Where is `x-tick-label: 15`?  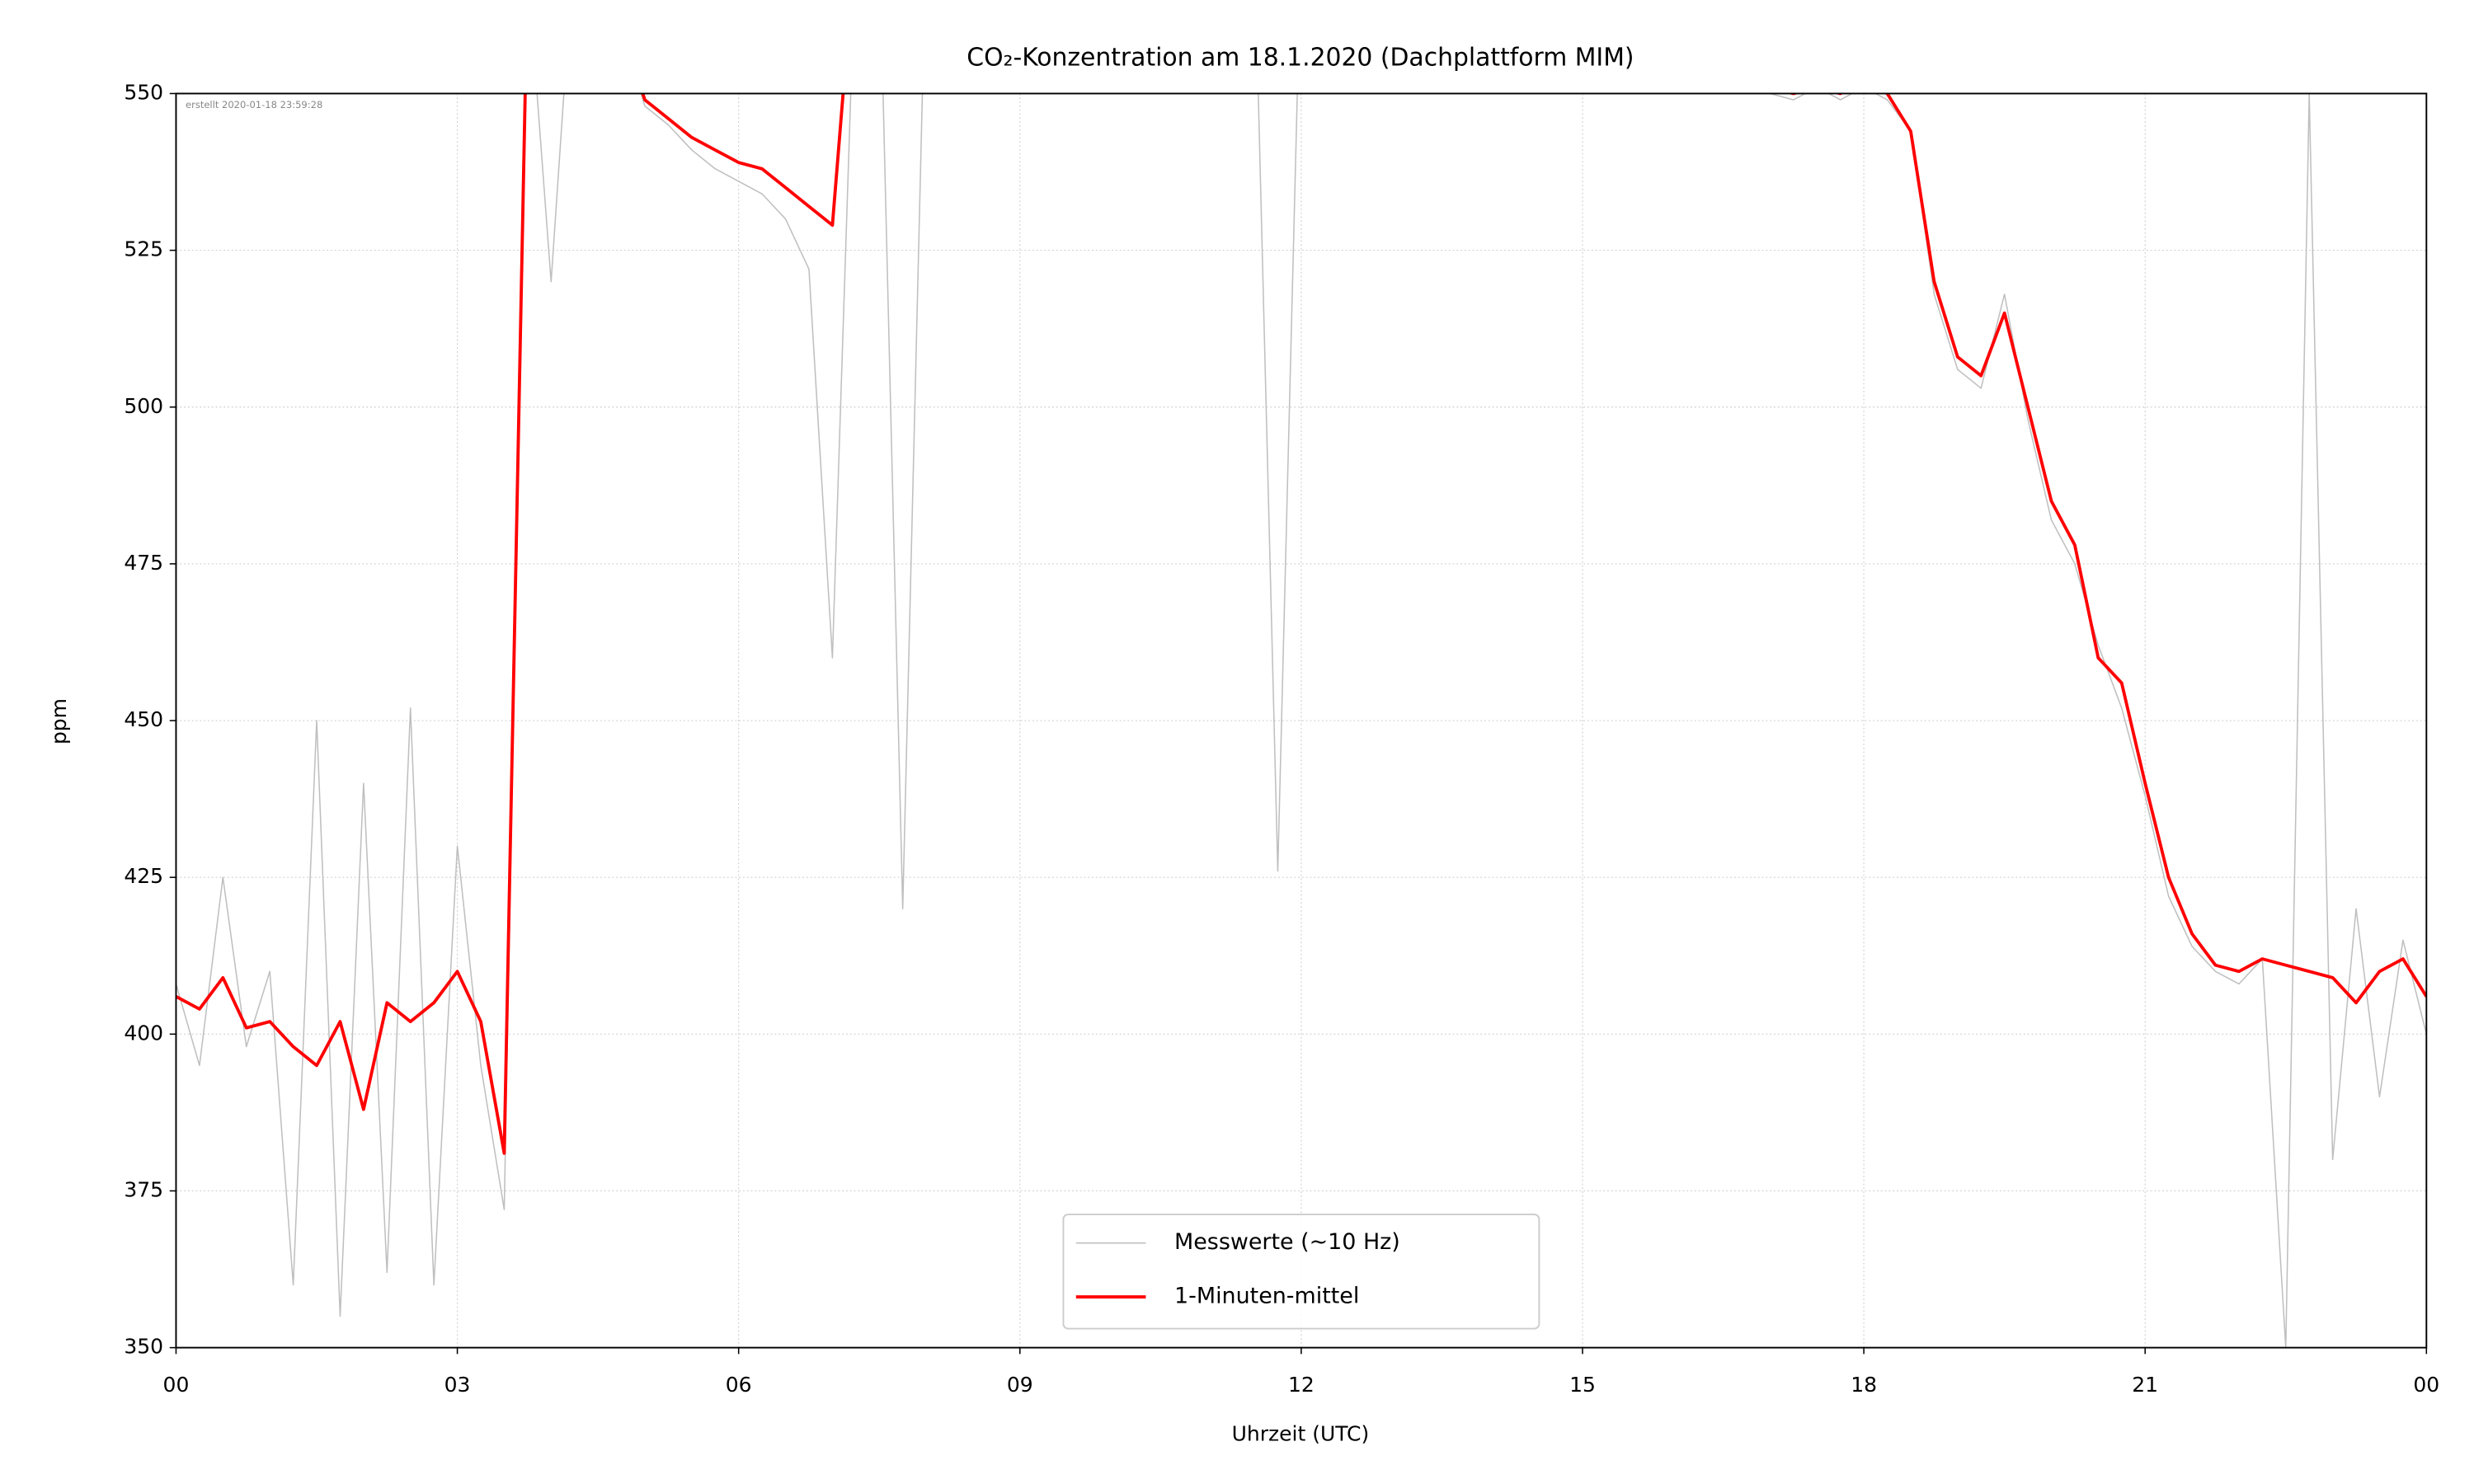 x-tick-label: 15 is located at coordinates (1582, 1385).